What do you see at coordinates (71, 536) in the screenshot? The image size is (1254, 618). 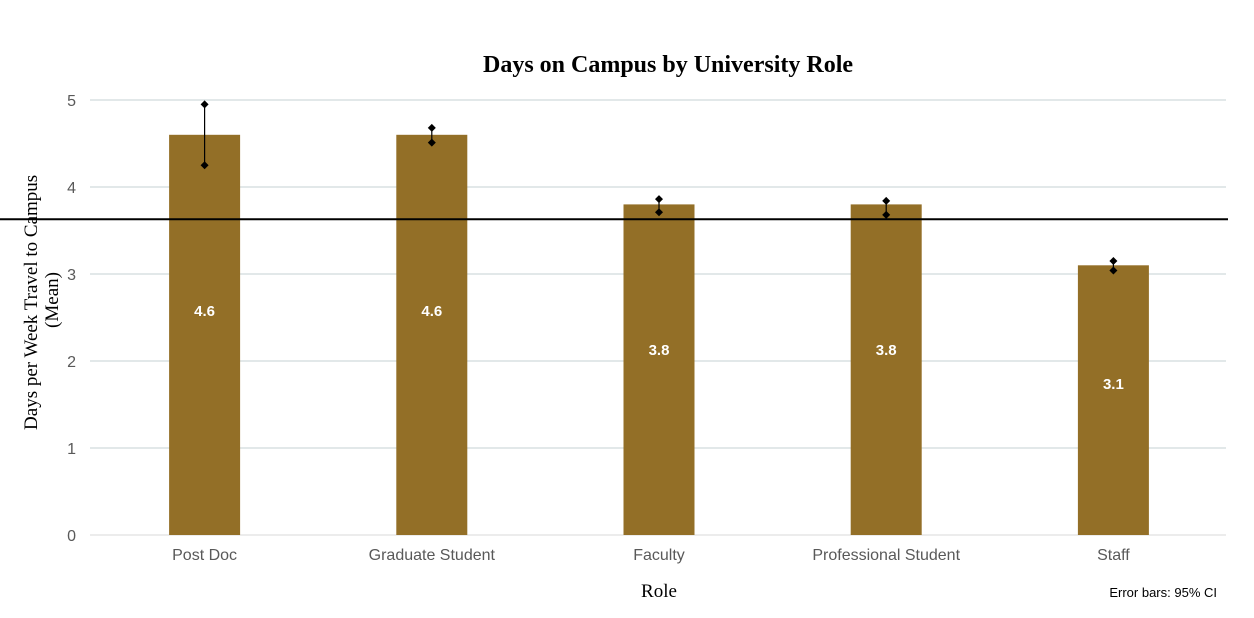 I see `y-tick-label: 0` at bounding box center [71, 536].